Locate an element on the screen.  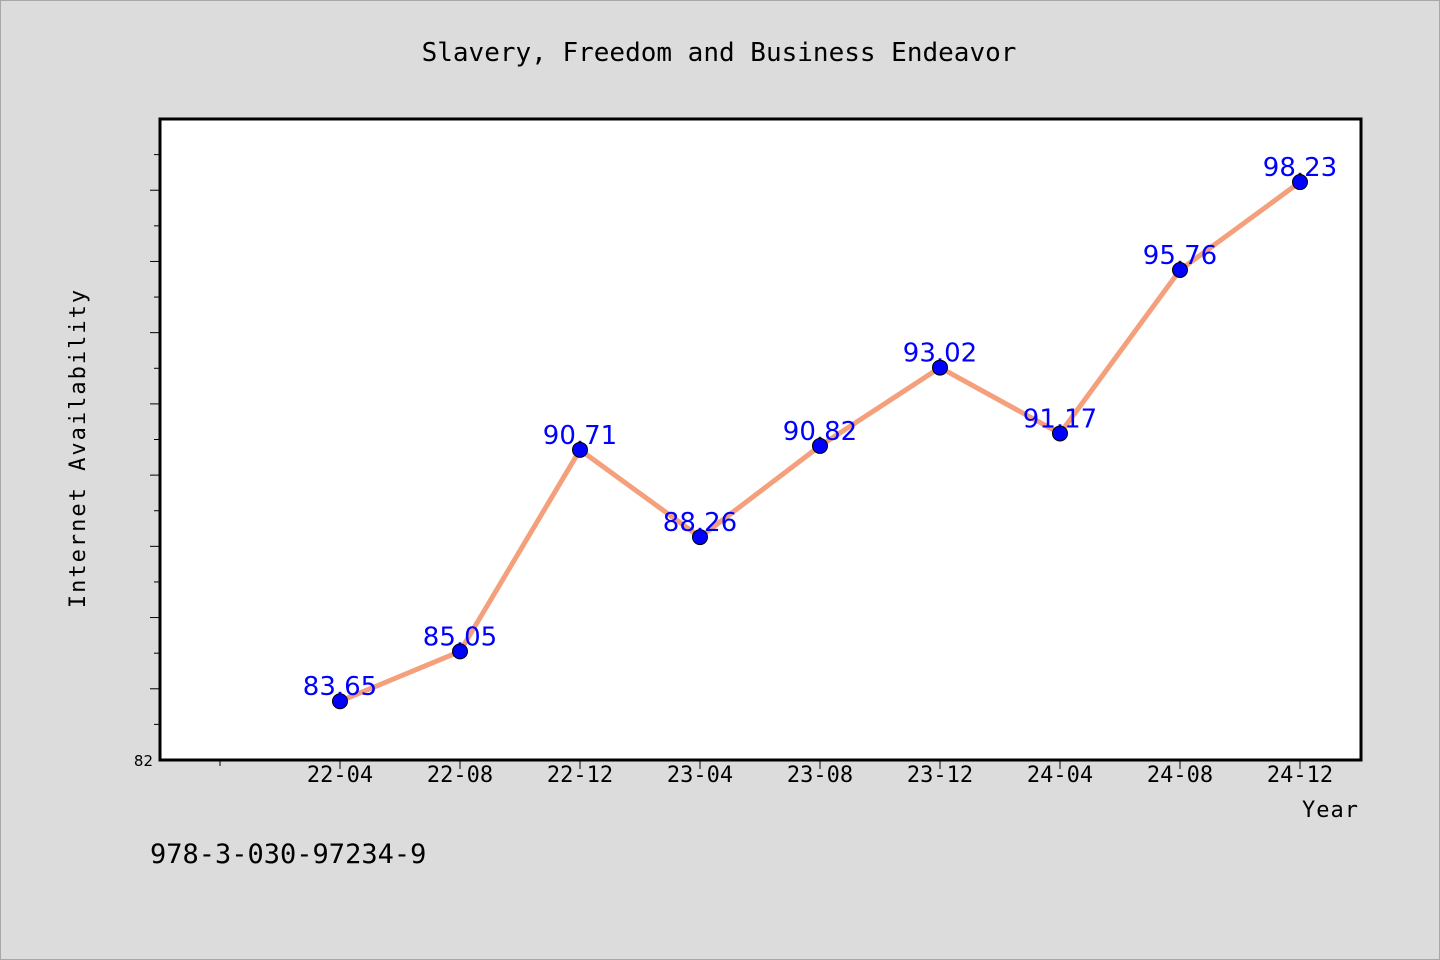
x-tick-label: 23-08 is located at coordinates (820, 775).